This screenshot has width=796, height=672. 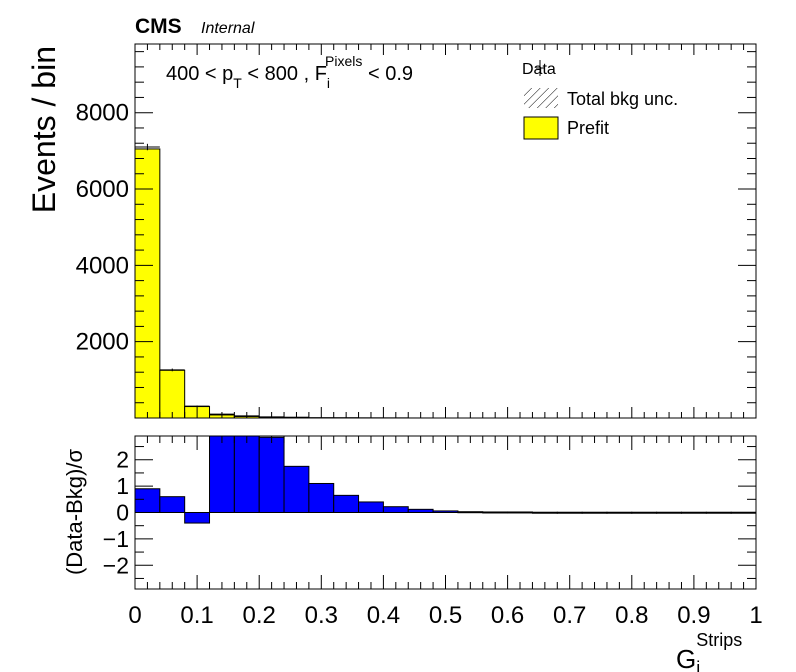 What do you see at coordinates (289, 72) in the screenshot?
I see `selection-label: 400 < pT < 800 , FiPixels < 0.9` at bounding box center [289, 72].